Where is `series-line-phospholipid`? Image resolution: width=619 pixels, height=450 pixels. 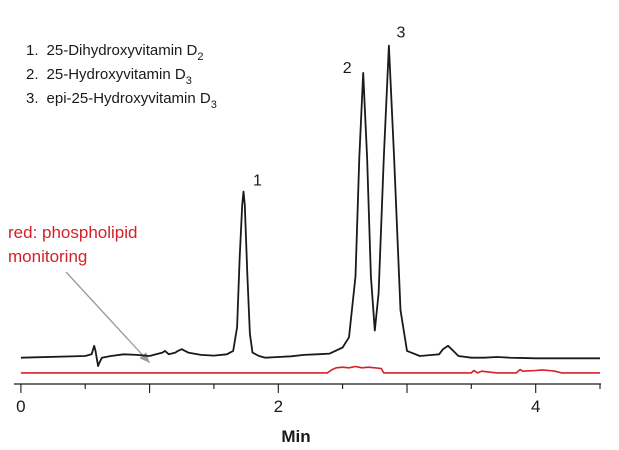
series-line-phospholipid is located at coordinates (310, 369).